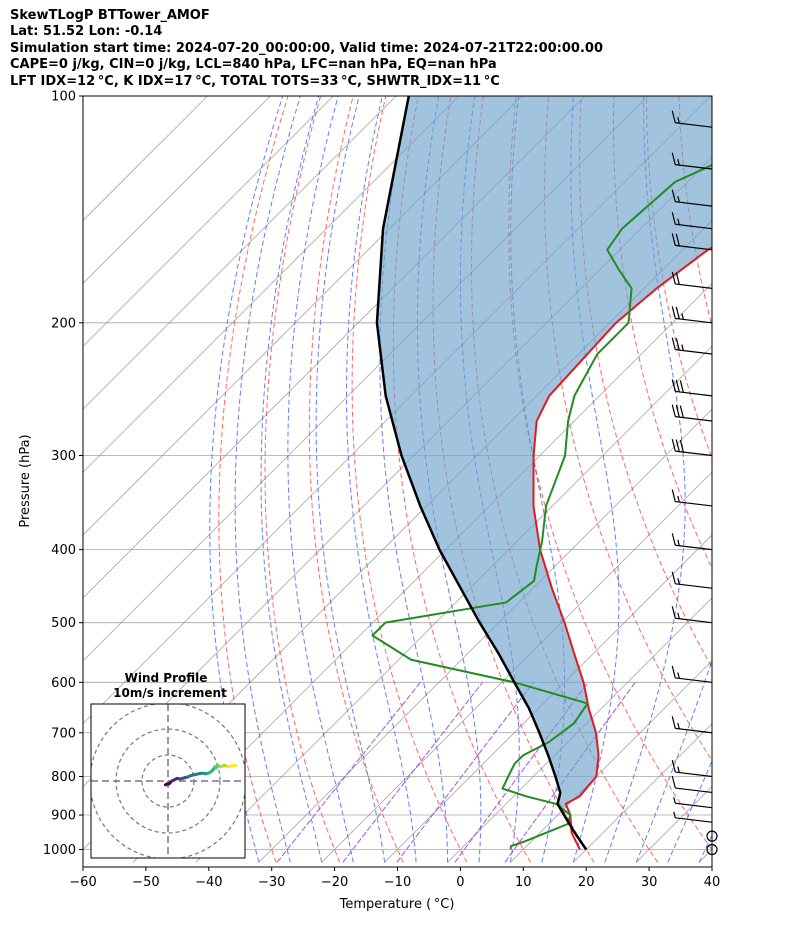 The width and height of the screenshot is (794, 937). What do you see at coordinates (63, 623) in the screenshot?
I see `y-tick-label: 500` at bounding box center [63, 623].